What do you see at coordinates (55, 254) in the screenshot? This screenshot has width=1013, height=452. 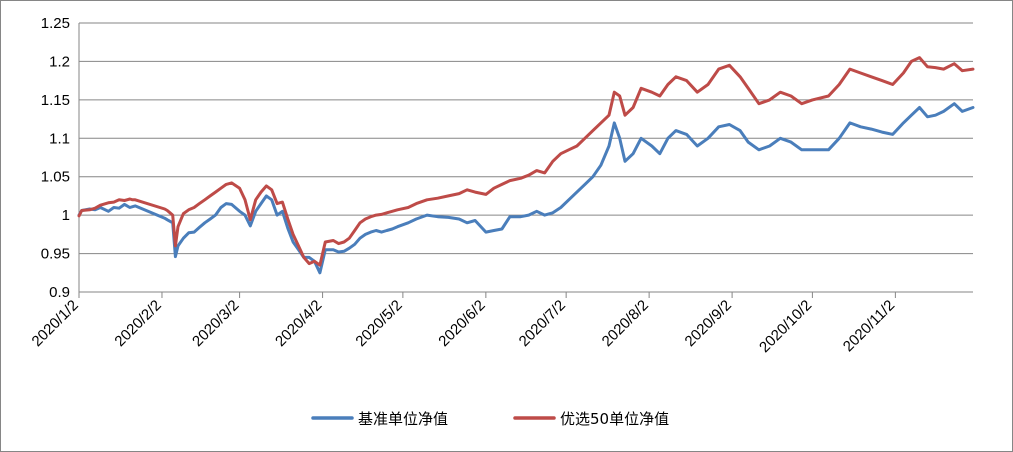 I see `y-tick-label: 0.95` at bounding box center [55, 254].